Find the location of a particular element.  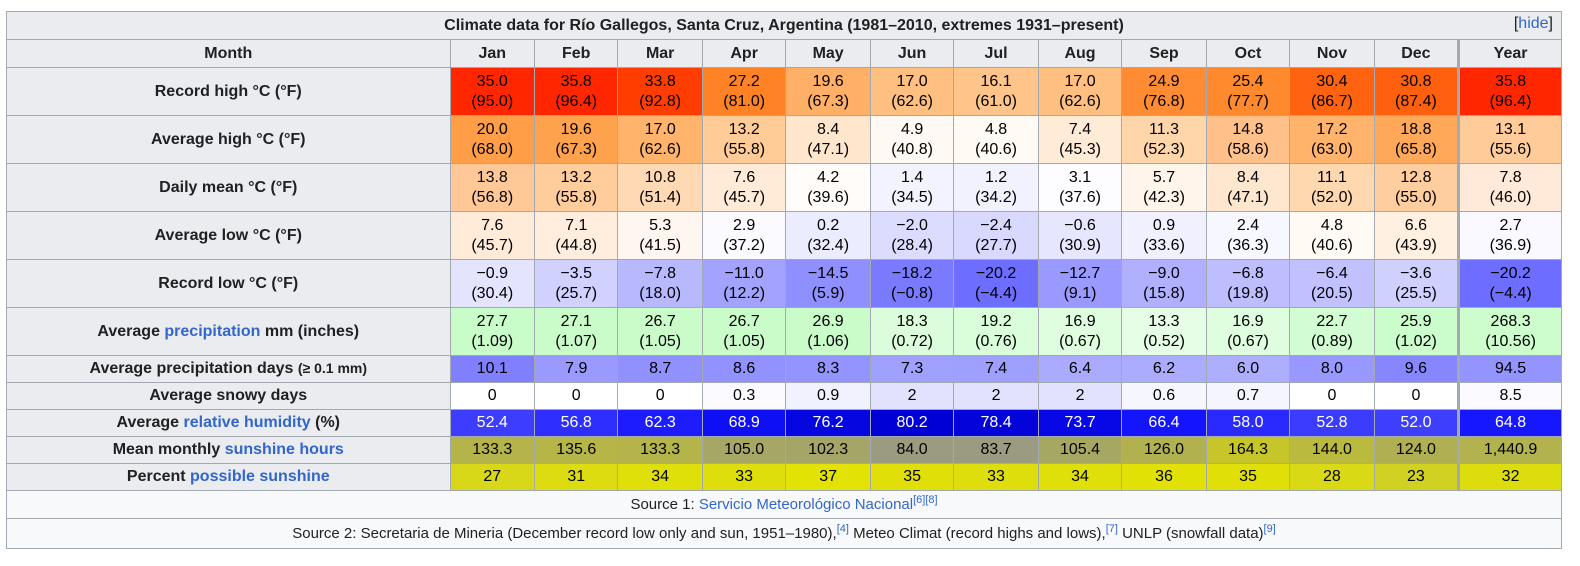

data-cell: 23 is located at coordinates (1416, 477).